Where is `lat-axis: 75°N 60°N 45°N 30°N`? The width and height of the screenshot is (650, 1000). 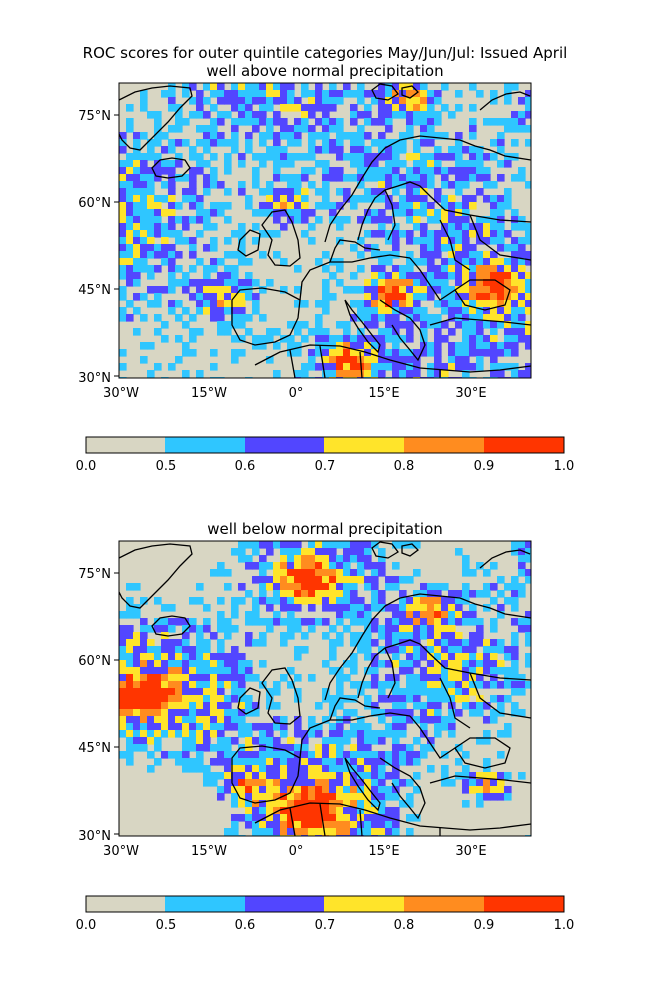 lat-axis: 75°N 60°N 45°N 30°N is located at coordinates (98, 247).